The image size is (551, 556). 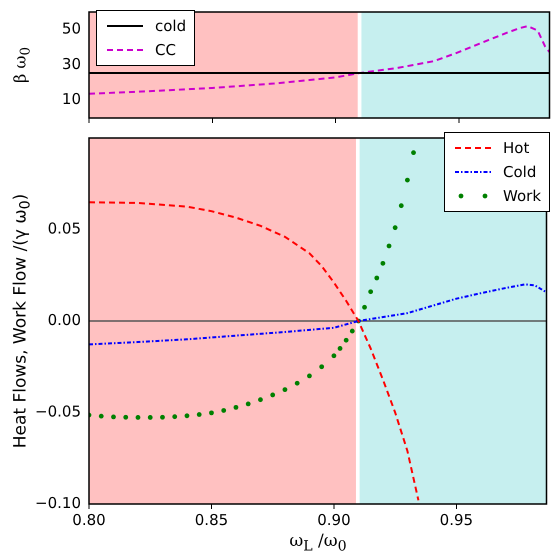 What do you see at coordinates (64, 228) in the screenshot?
I see `y-tick-label: 0.05` at bounding box center [64, 228].